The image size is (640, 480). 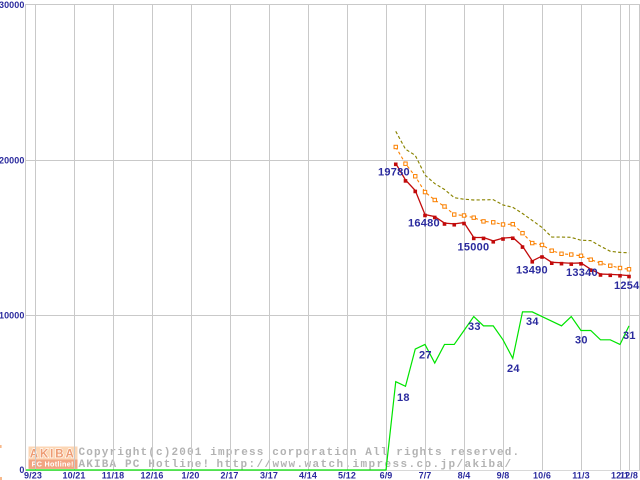 I want to click on svg-text: AKIBA, so click(x=53, y=454).